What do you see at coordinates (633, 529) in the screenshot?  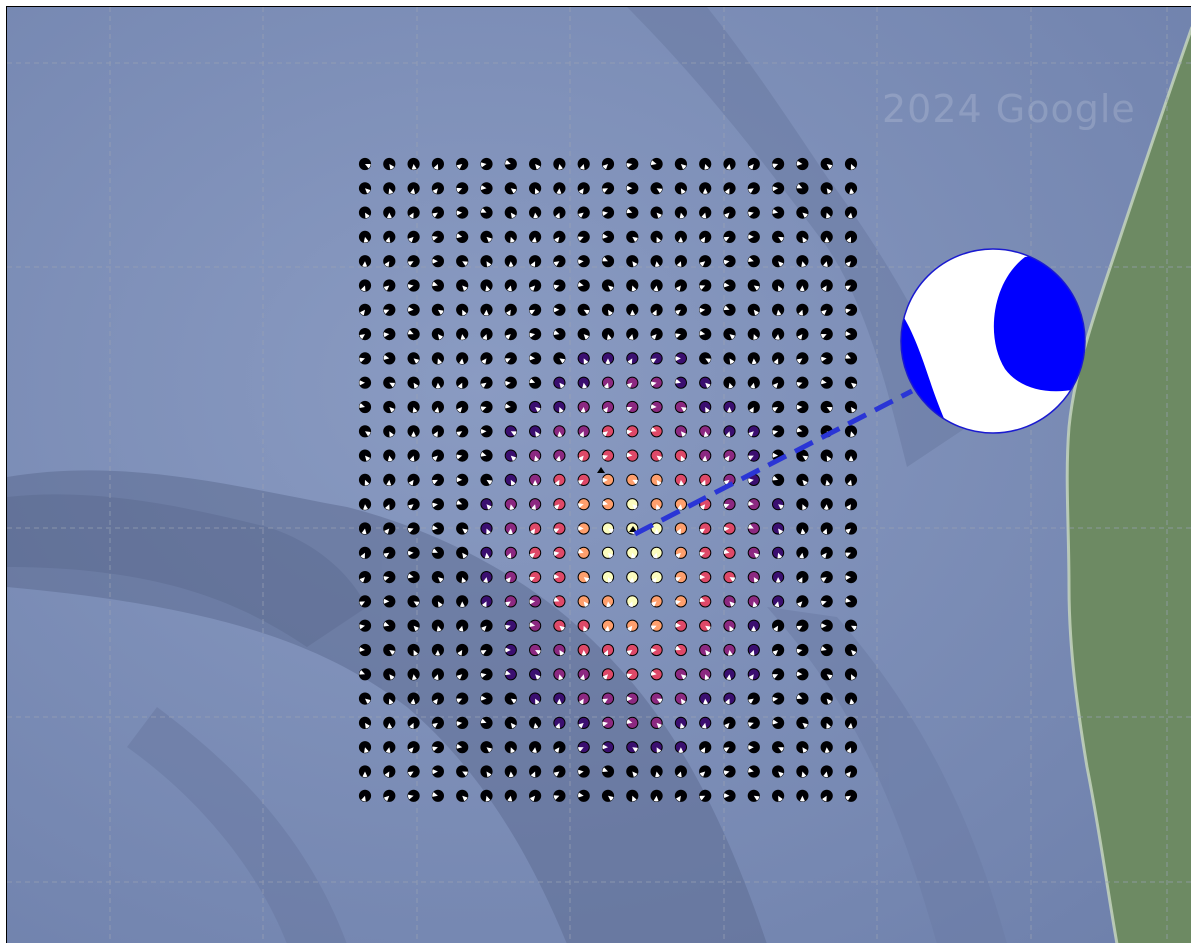 I see `triangle-marker-icon` at bounding box center [633, 529].